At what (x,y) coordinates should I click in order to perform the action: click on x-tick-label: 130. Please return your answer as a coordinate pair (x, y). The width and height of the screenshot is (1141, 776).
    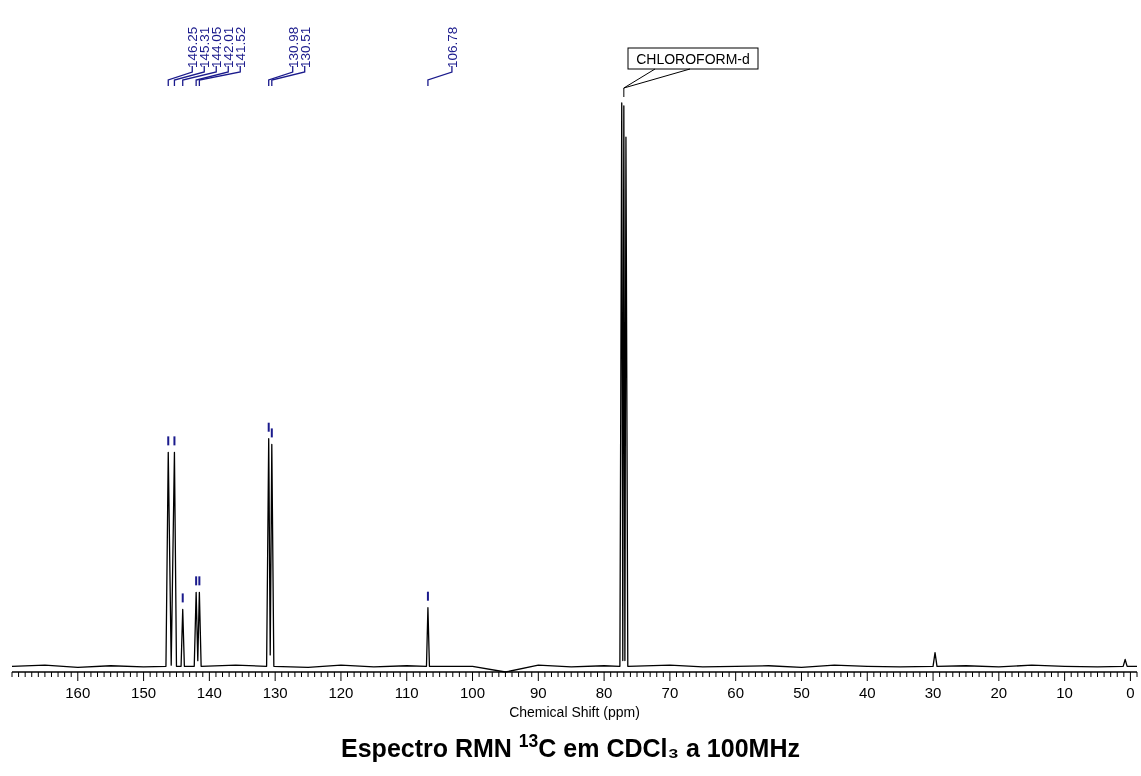
    Looking at the image, I should click on (275, 692).